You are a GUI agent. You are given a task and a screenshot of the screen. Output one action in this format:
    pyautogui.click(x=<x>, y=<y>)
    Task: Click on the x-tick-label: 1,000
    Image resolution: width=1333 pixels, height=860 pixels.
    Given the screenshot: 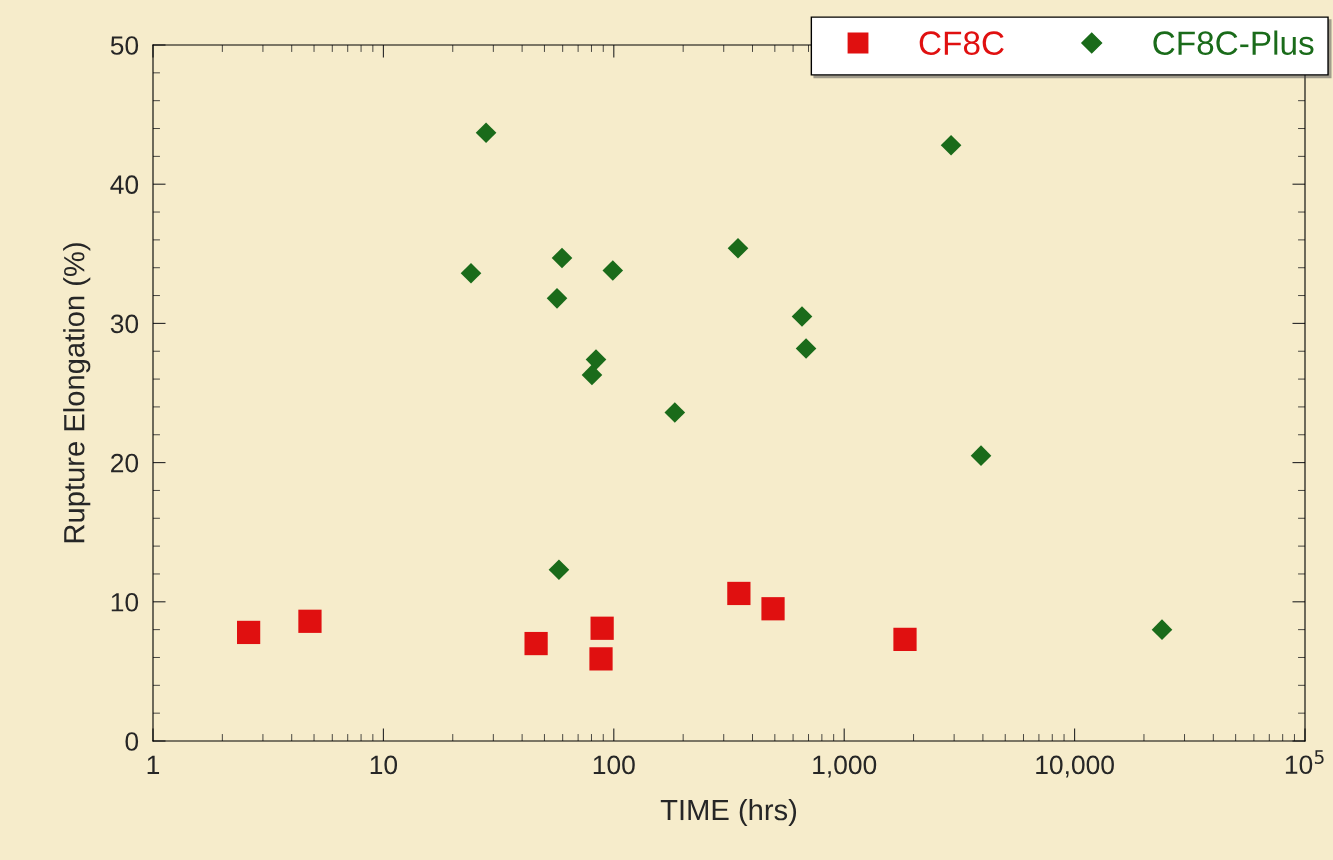 What is the action you would take?
    pyautogui.click(x=845, y=766)
    